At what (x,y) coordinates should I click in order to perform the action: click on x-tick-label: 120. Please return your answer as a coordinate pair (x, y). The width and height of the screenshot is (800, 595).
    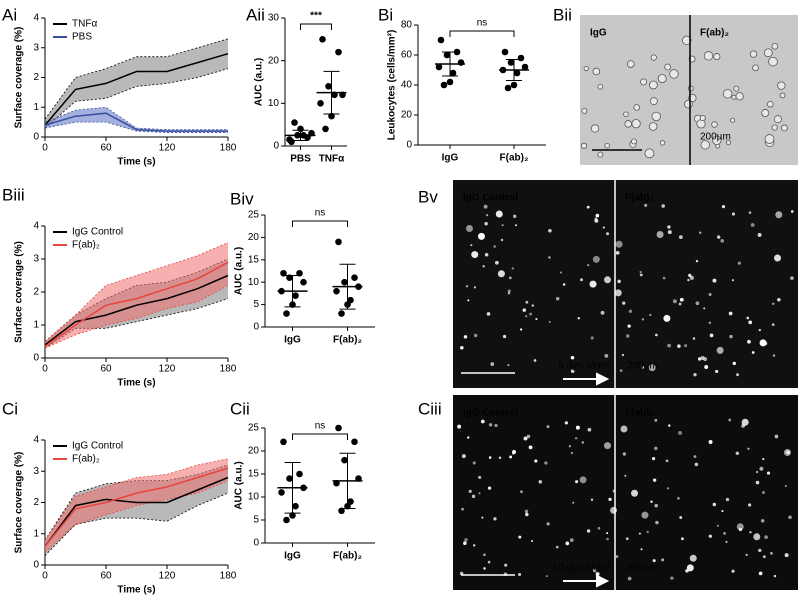
    Looking at the image, I should click on (167, 148).